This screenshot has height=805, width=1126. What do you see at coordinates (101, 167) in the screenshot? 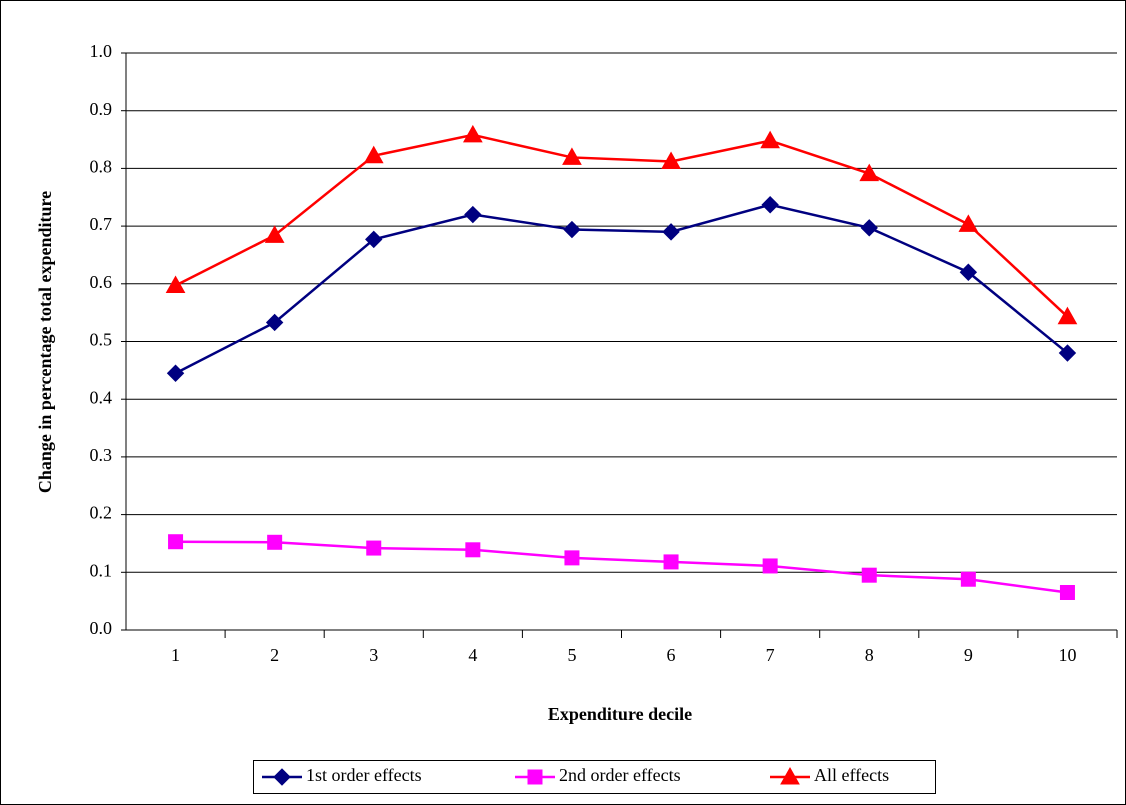
I see `y-tick-label: 0.8` at bounding box center [101, 167].